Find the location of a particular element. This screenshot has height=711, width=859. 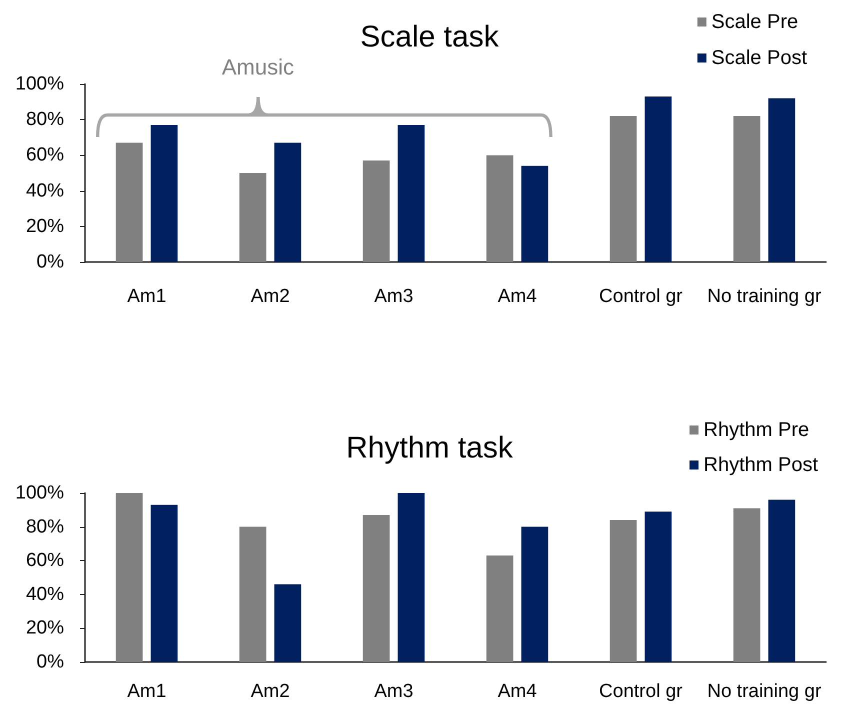

legend-label: Scale Pre is located at coordinates (754, 22).